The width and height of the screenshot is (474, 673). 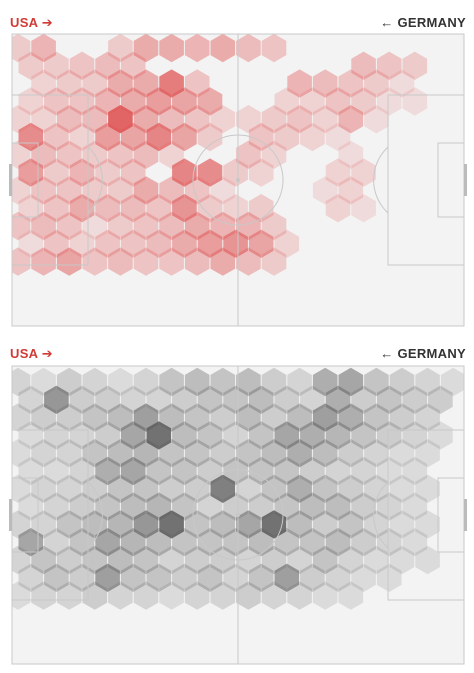 I want to click on usa-label: USA ➔, so click(x=31, y=22).